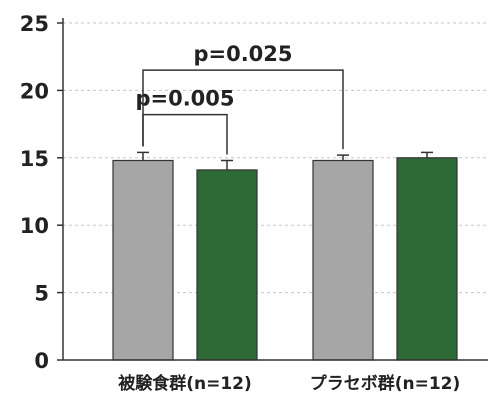 This screenshot has height=397, width=495. Describe the element at coordinates (41, 361) in the screenshot. I see `y-tick-label: 0` at that location.